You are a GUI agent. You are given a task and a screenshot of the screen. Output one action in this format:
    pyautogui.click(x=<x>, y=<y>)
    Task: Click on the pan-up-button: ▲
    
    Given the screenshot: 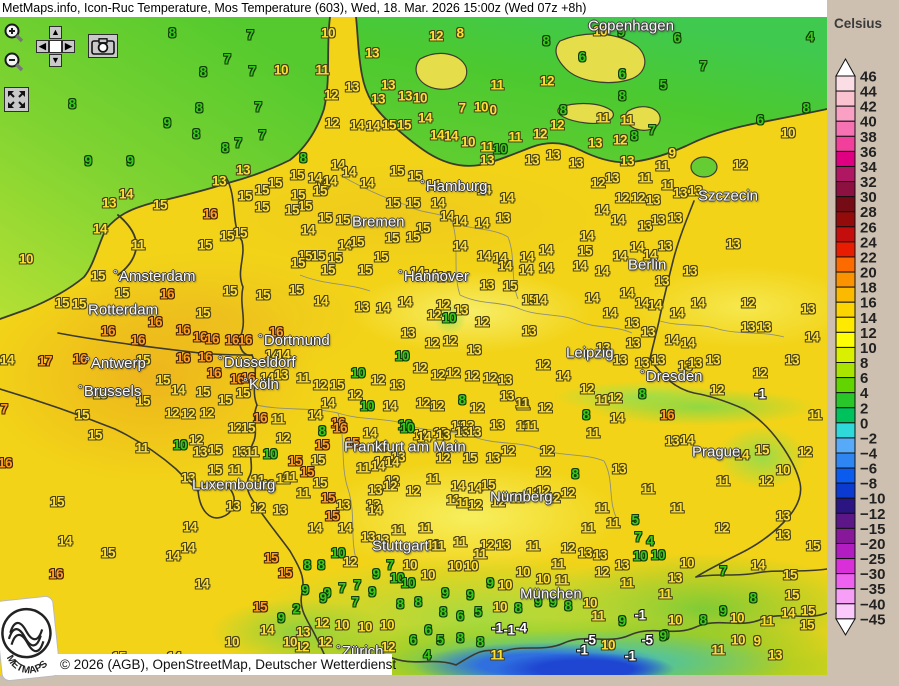 What is the action you would take?
    pyautogui.click(x=55, y=32)
    